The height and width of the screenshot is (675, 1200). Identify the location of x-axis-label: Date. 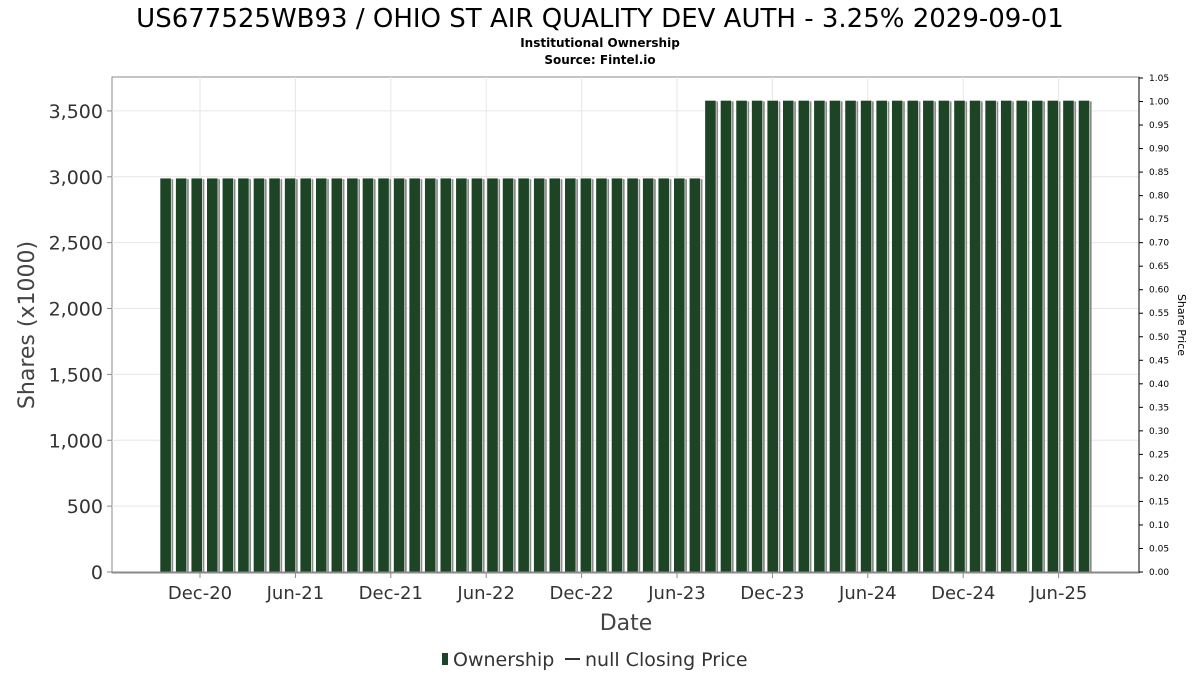
(626, 623).